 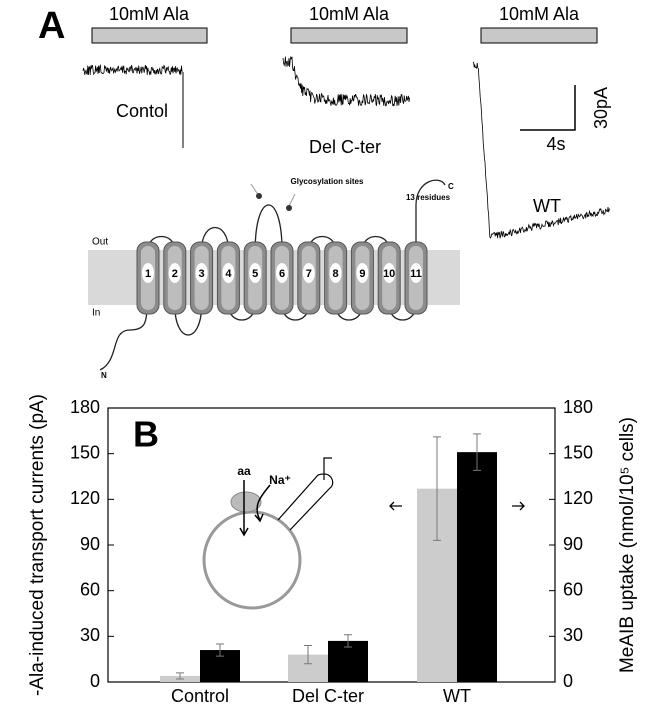 I want to click on helix-number: 5, so click(x=255, y=274).